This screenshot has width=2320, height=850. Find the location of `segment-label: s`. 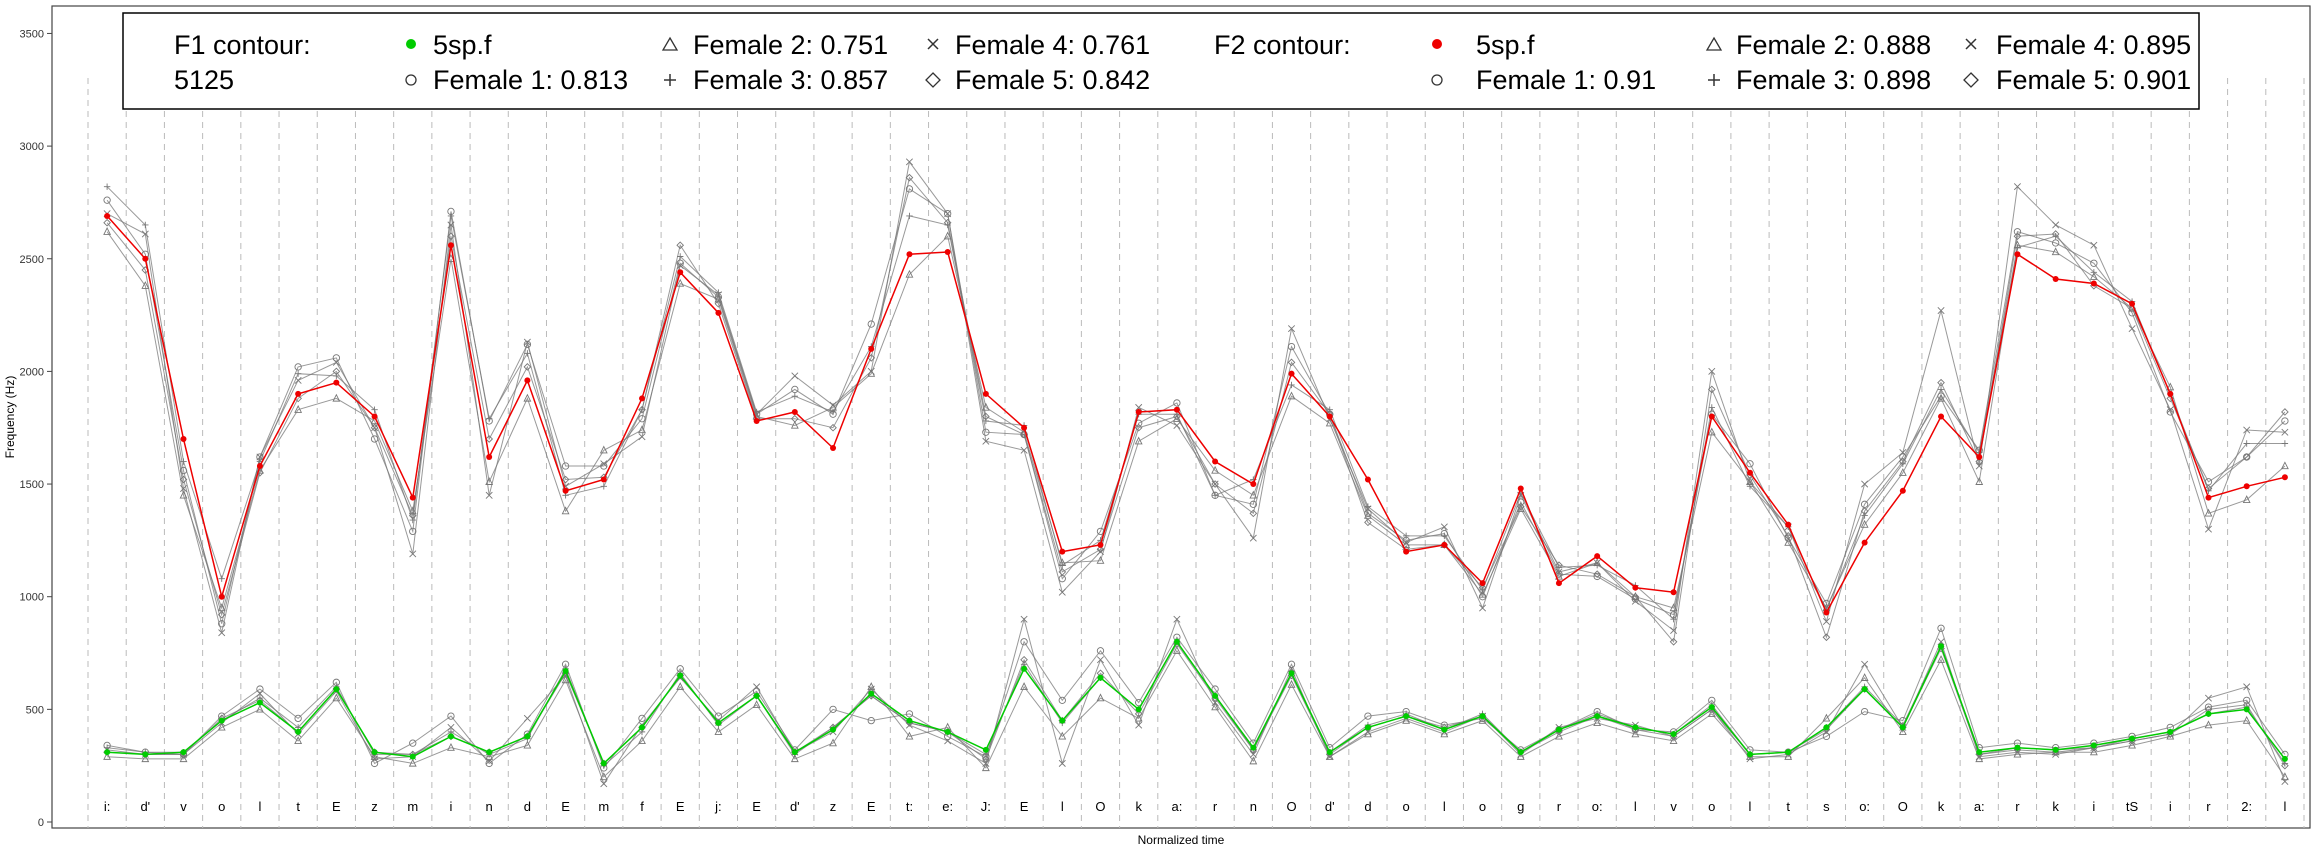

segment-label: s is located at coordinates (1826, 806).